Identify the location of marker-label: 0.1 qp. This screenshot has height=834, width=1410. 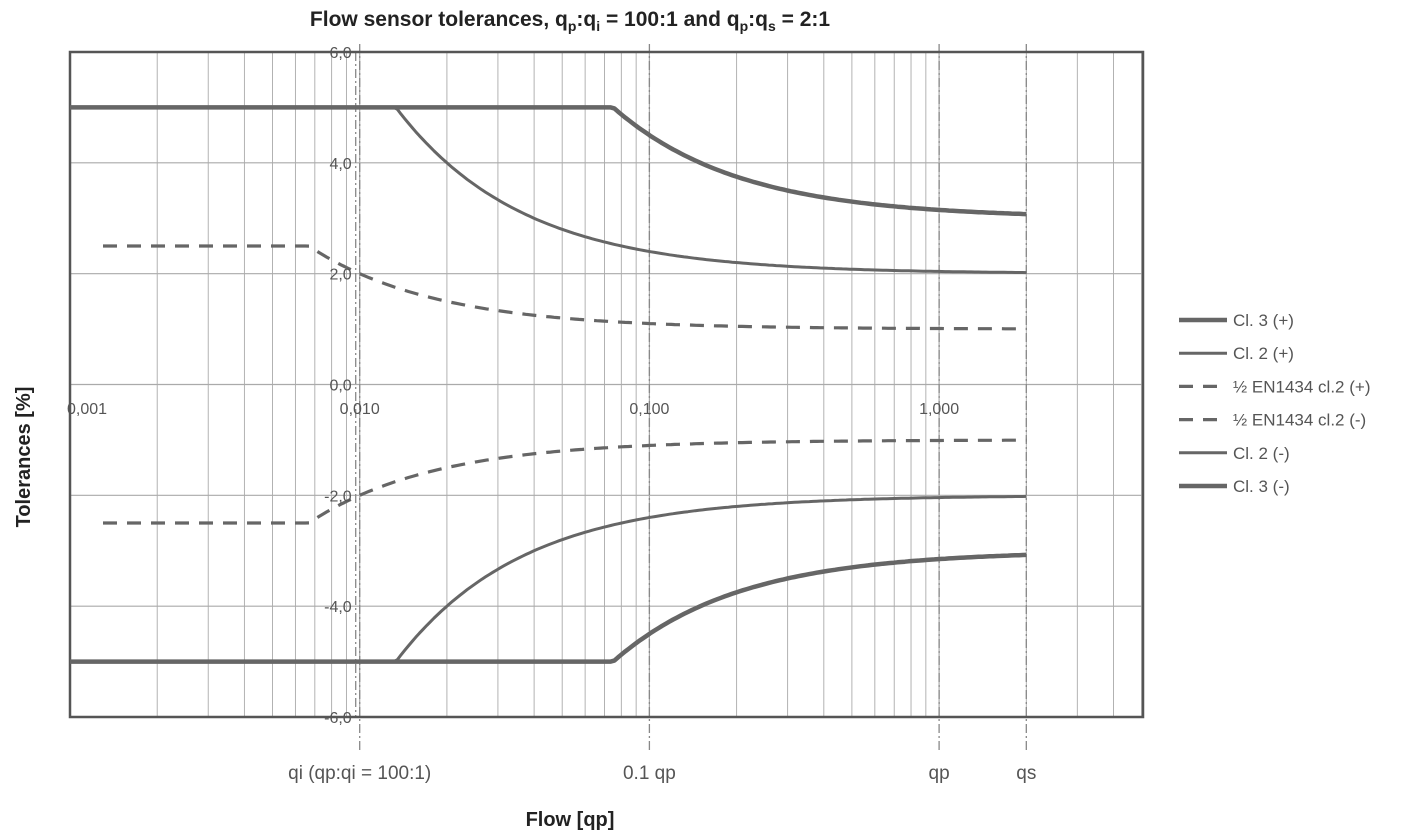
(649, 773).